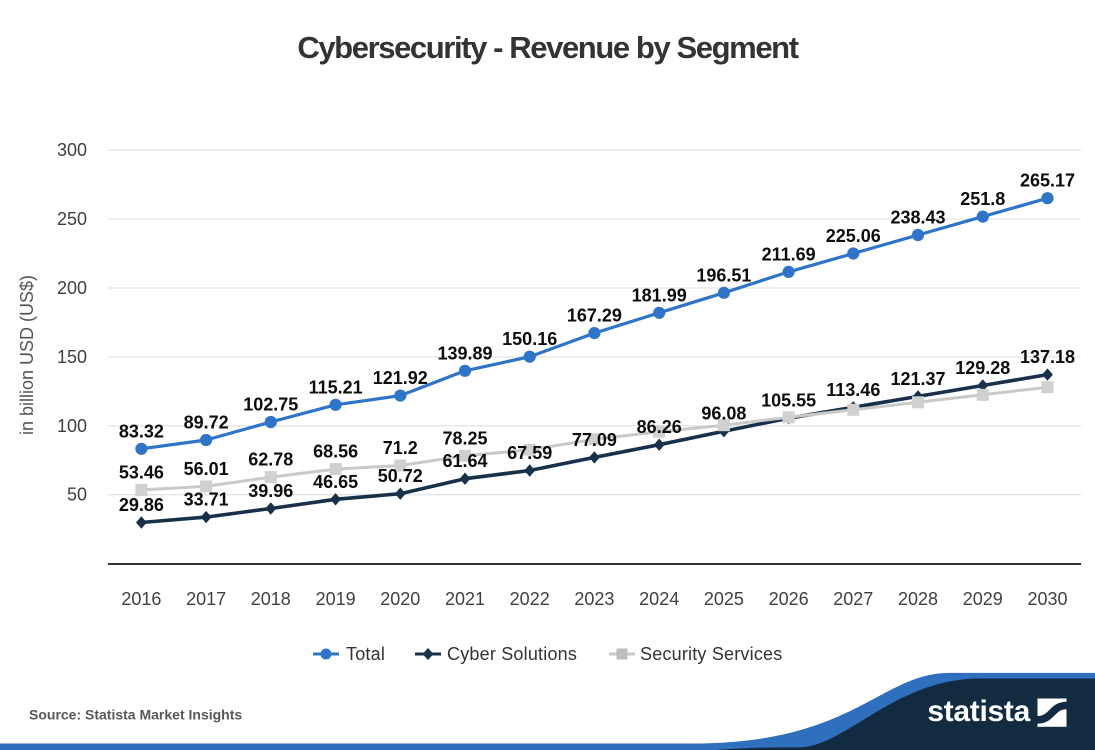 The image size is (1095, 750). Describe the element at coordinates (206, 469) in the screenshot. I see `svg-text: 56.01` at that location.